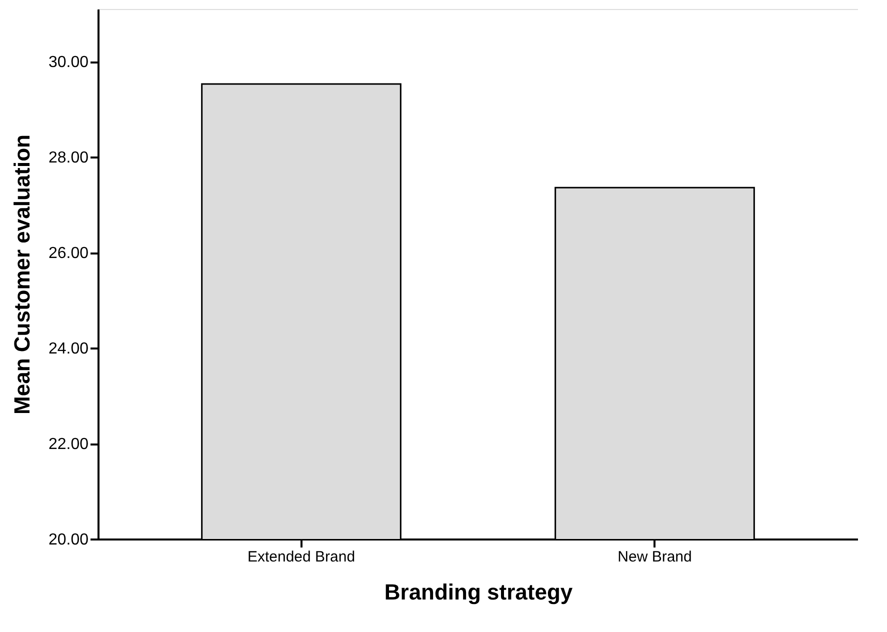 Image resolution: width=887 pixels, height=632 pixels. What do you see at coordinates (68, 158) in the screenshot?
I see `y-tick-label: 28.00` at bounding box center [68, 158].